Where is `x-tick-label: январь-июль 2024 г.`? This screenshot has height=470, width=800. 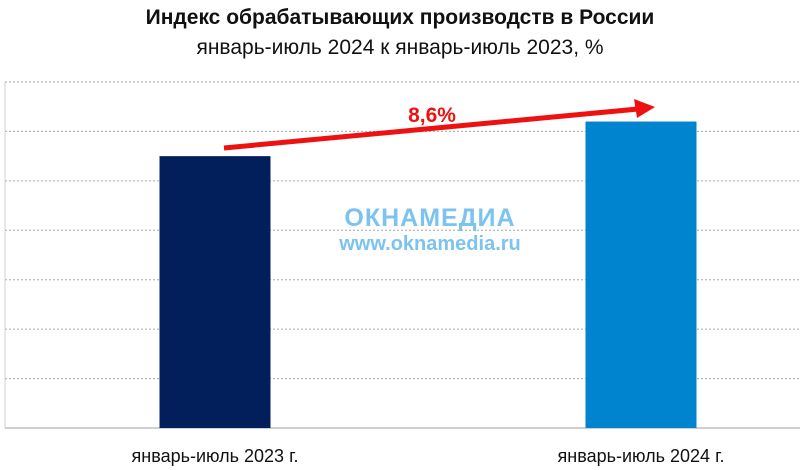 x-tick-label: январь-июль 2024 г. is located at coordinates (641, 456).